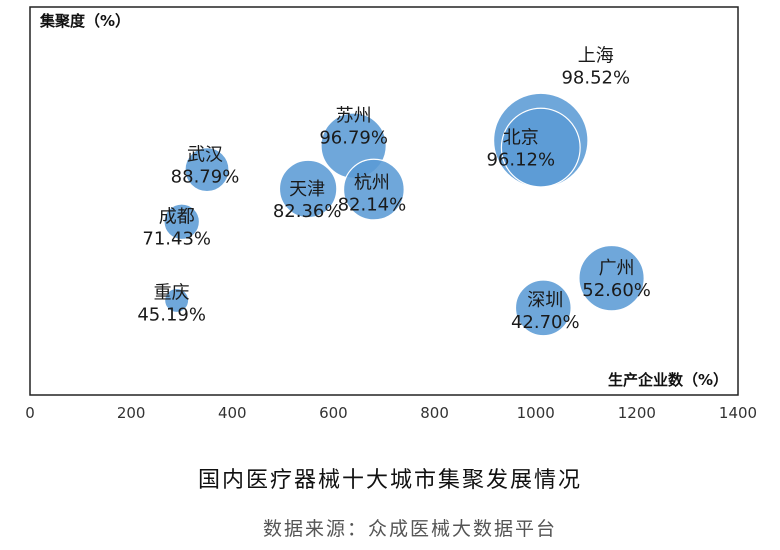 Image resolution: width=780 pixels, height=550 pixels. Describe the element at coordinates (668, 380) in the screenshot. I see `x-axis-label: 生产企业数（%）` at that location.